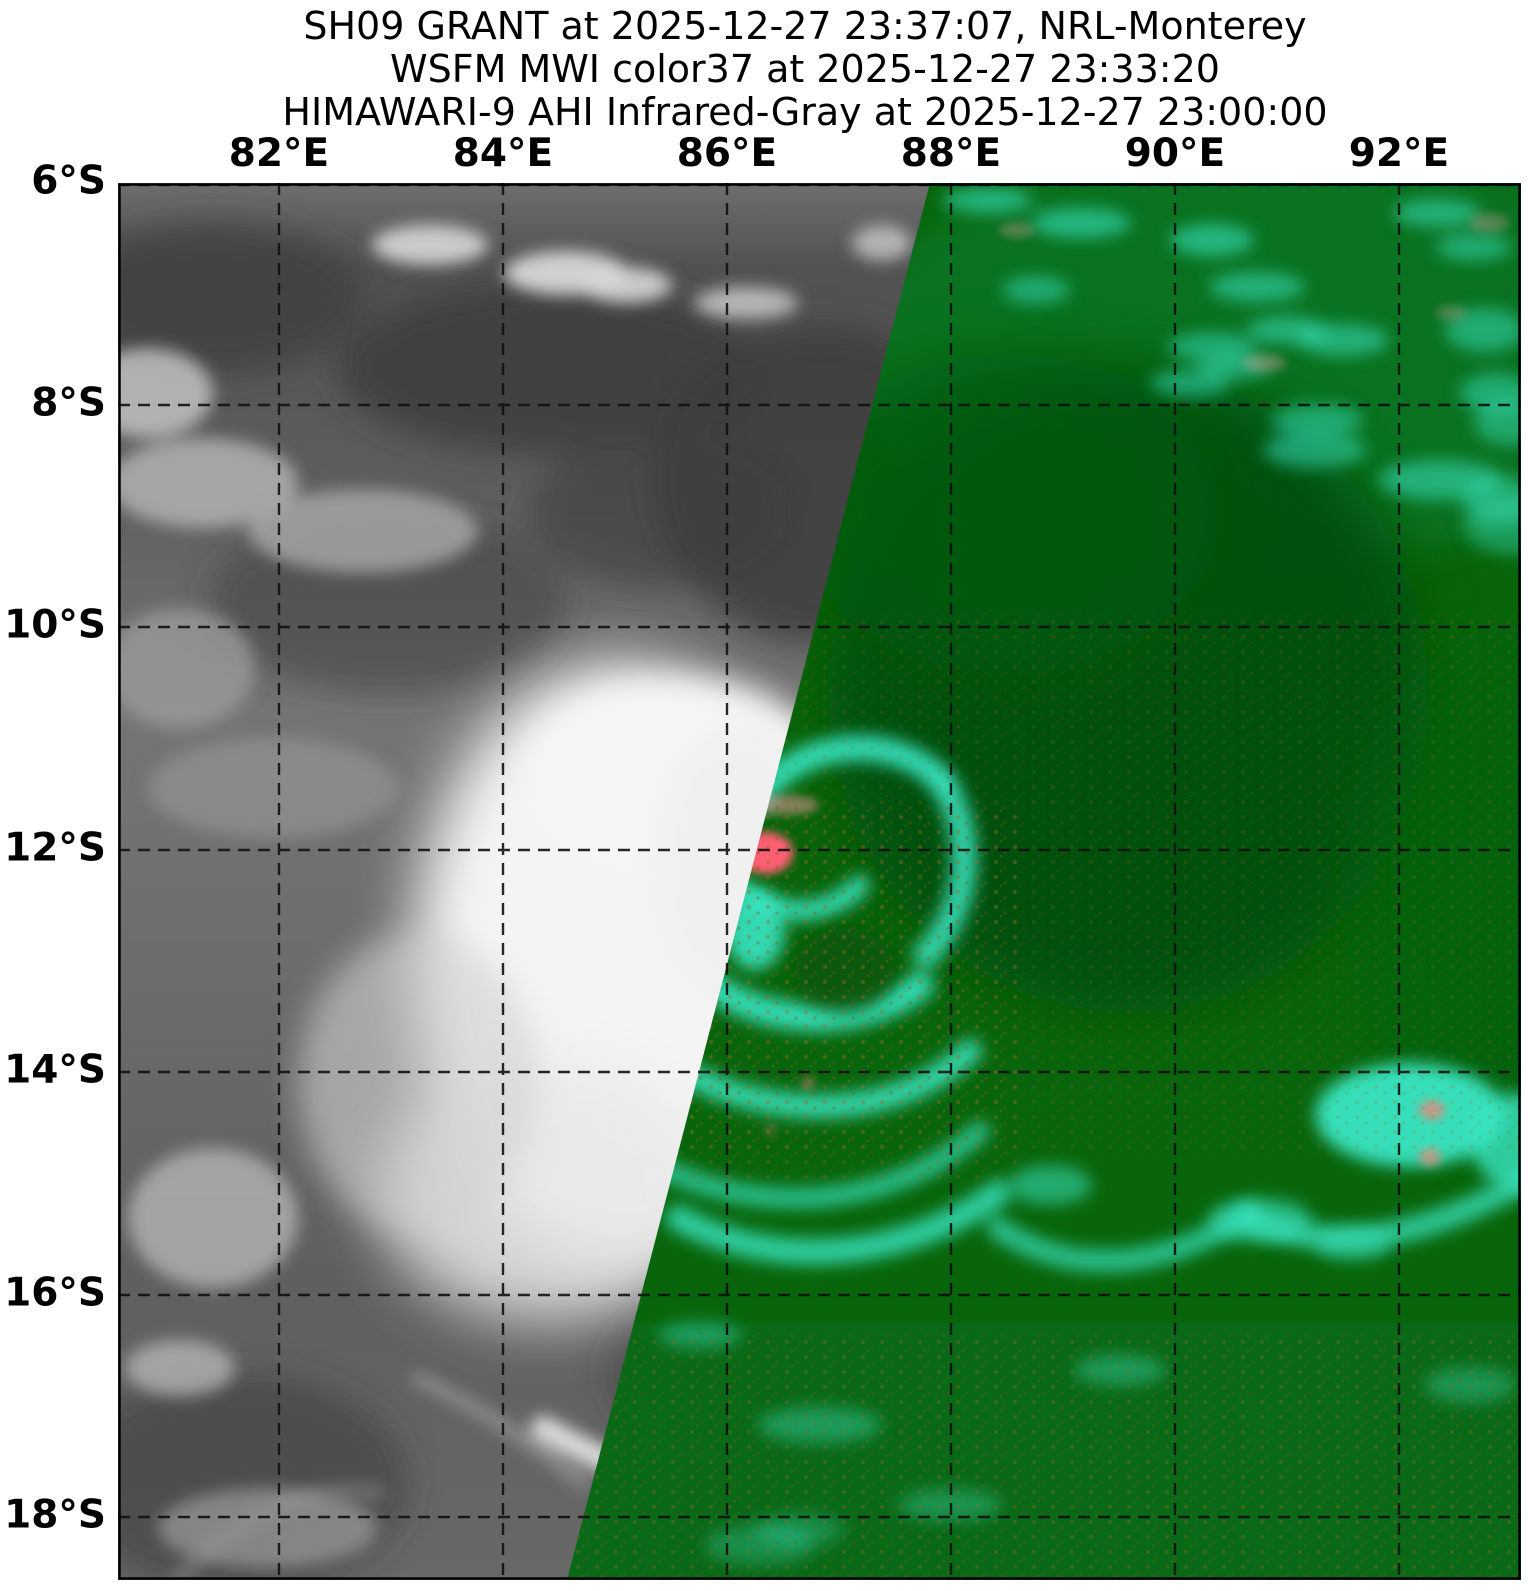 Image resolution: width=1528 pixels, height=1591 pixels. Describe the element at coordinates (279, 153) in the screenshot. I see `lon-tick-label: 82°E` at that location.